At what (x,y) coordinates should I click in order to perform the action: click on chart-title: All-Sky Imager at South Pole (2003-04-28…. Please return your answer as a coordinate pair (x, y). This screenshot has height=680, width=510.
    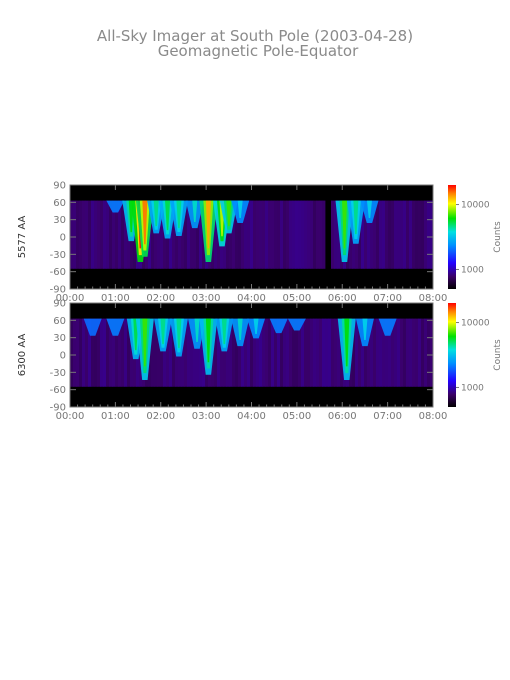
    Looking at the image, I should click on (255, 36).